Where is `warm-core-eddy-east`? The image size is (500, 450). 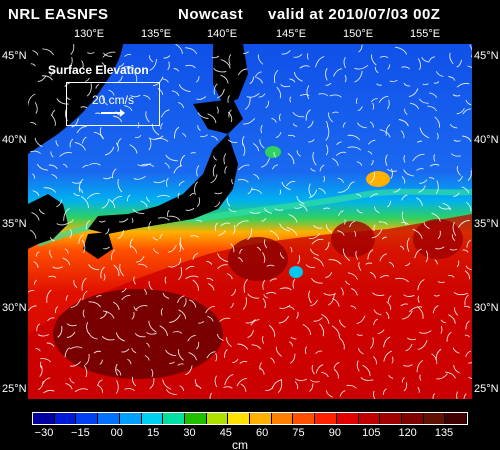 warm-core-eddy-east is located at coordinates (353, 239).